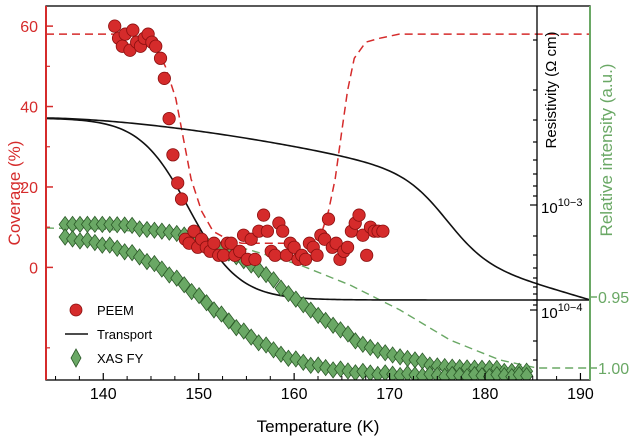 Image resolution: width=638 pixels, height=441 pixels. What do you see at coordinates (324, 388) in the screenshot?
I see `x-axis-ticks: 140 150 160 170 180 190` at bounding box center [324, 388].